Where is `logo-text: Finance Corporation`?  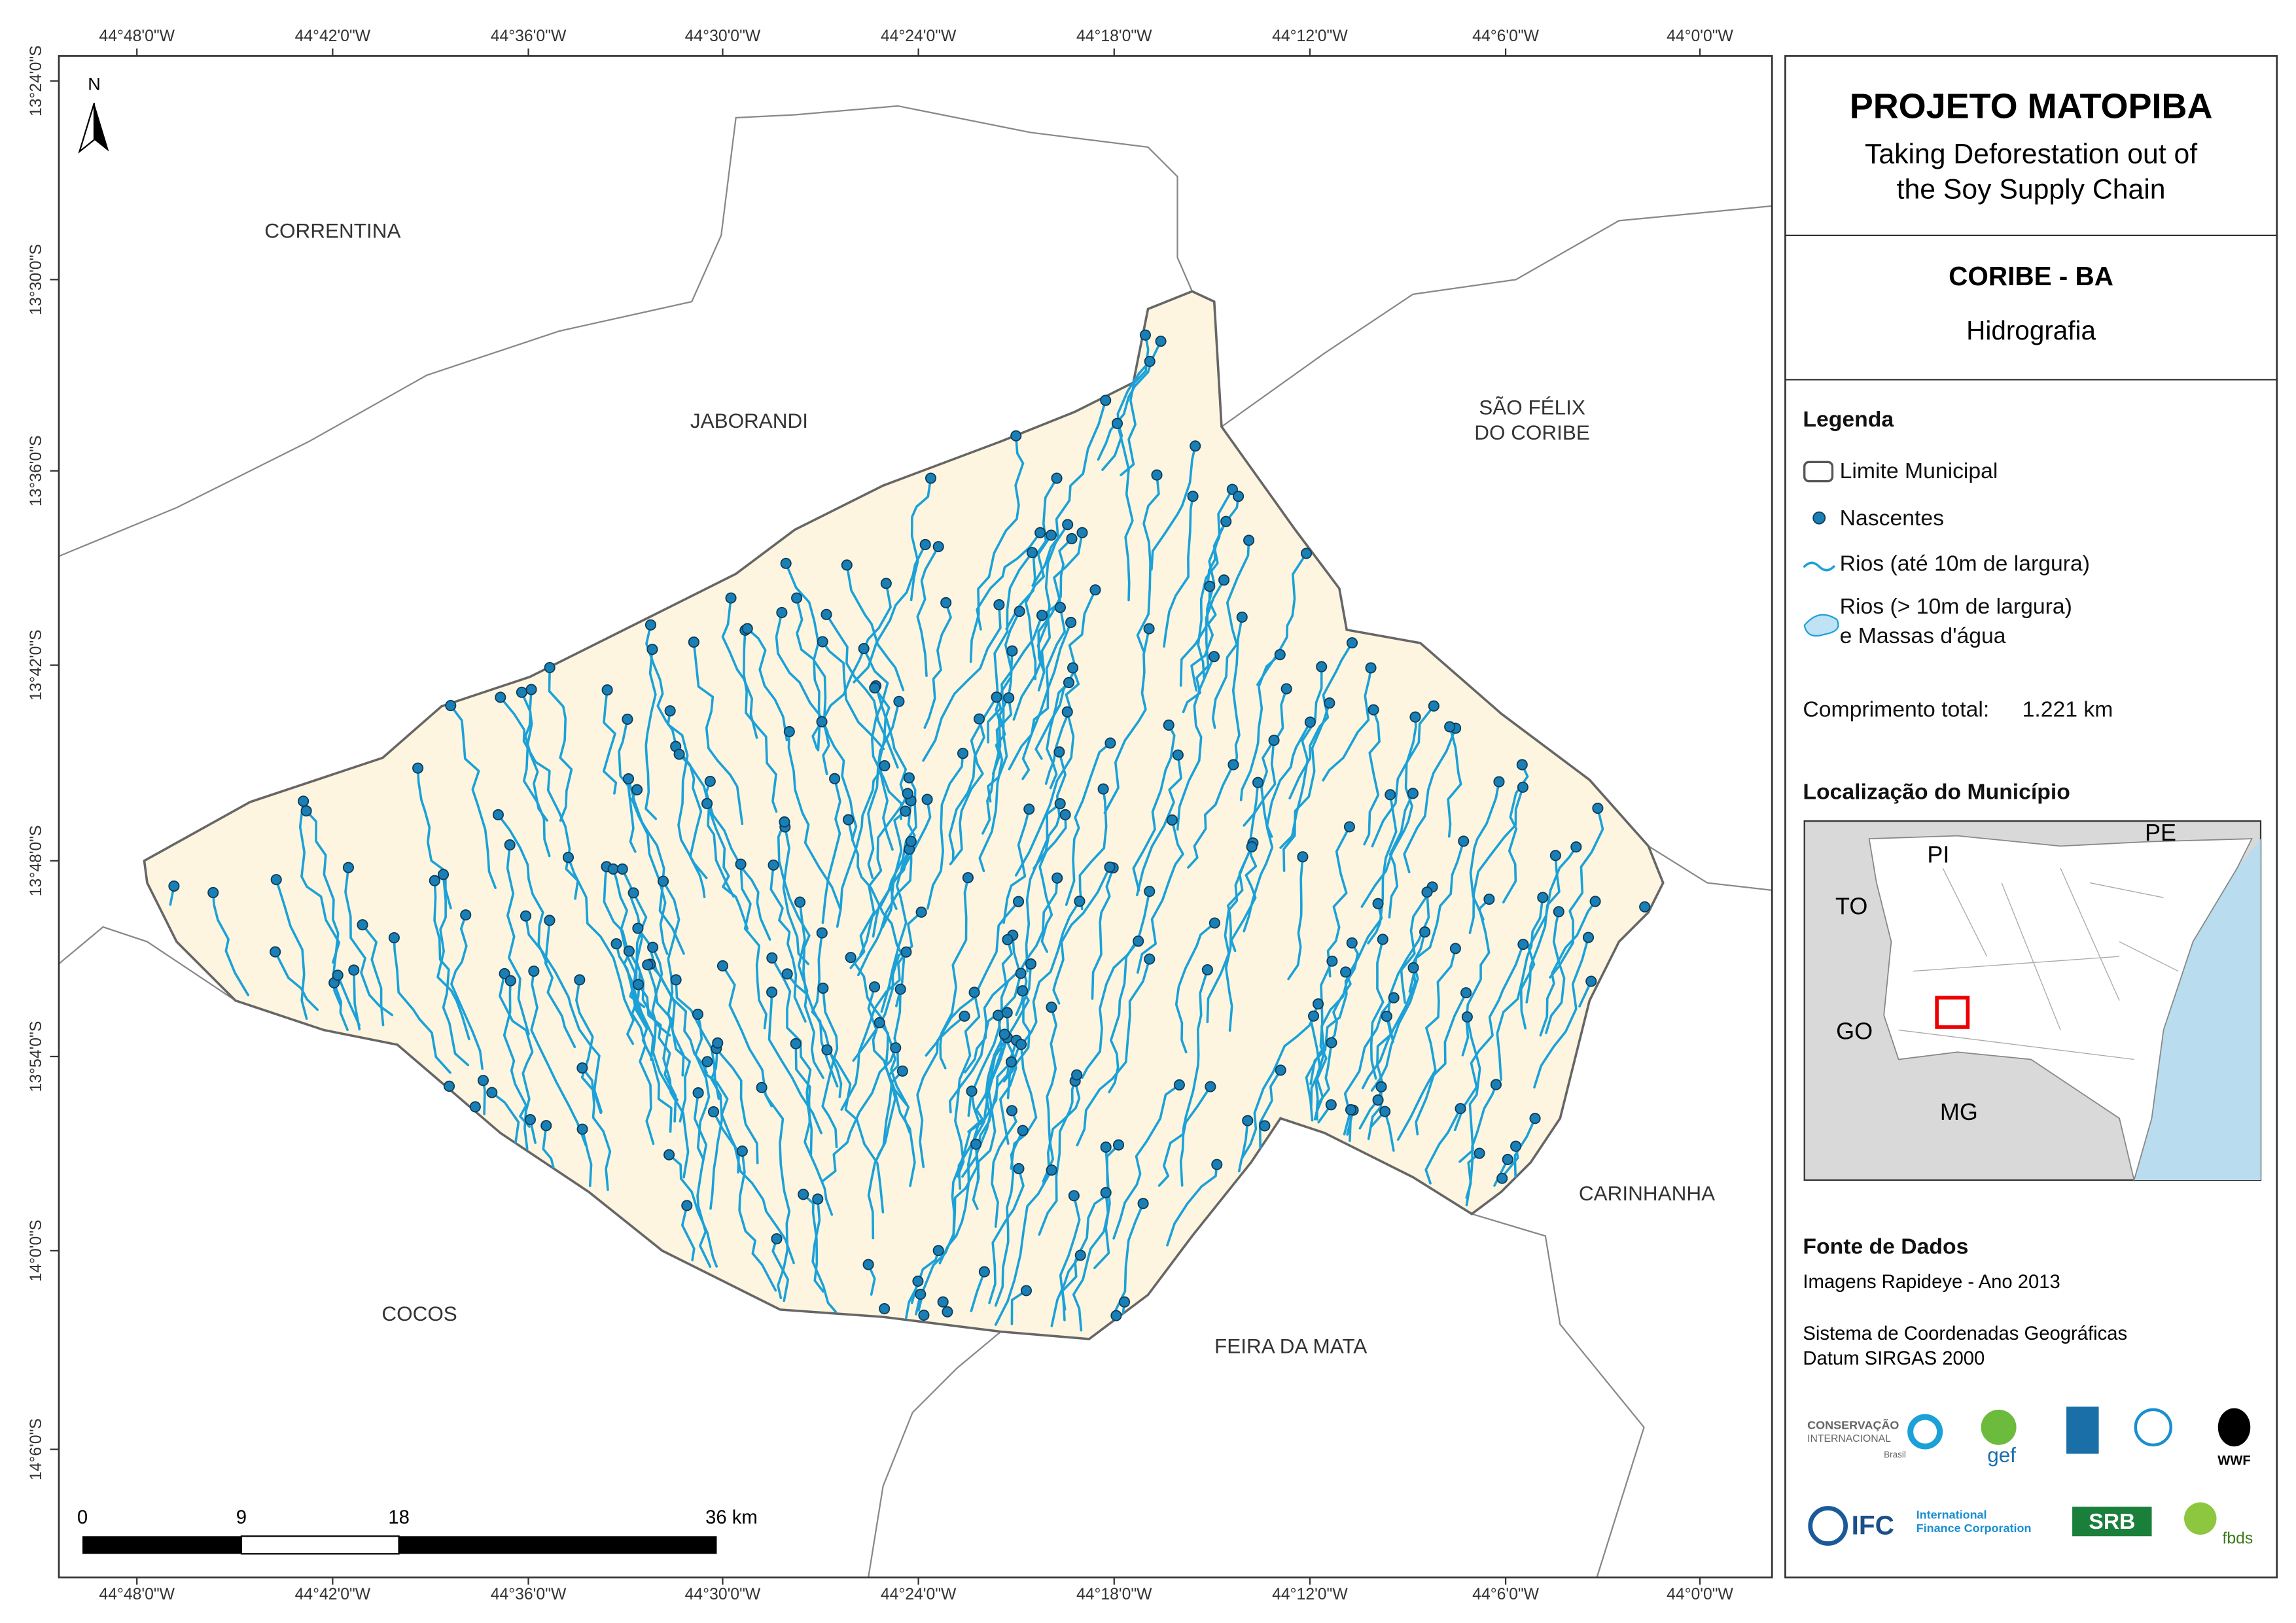
logo-text: Finance Corporation is located at coordinates (1974, 1529).